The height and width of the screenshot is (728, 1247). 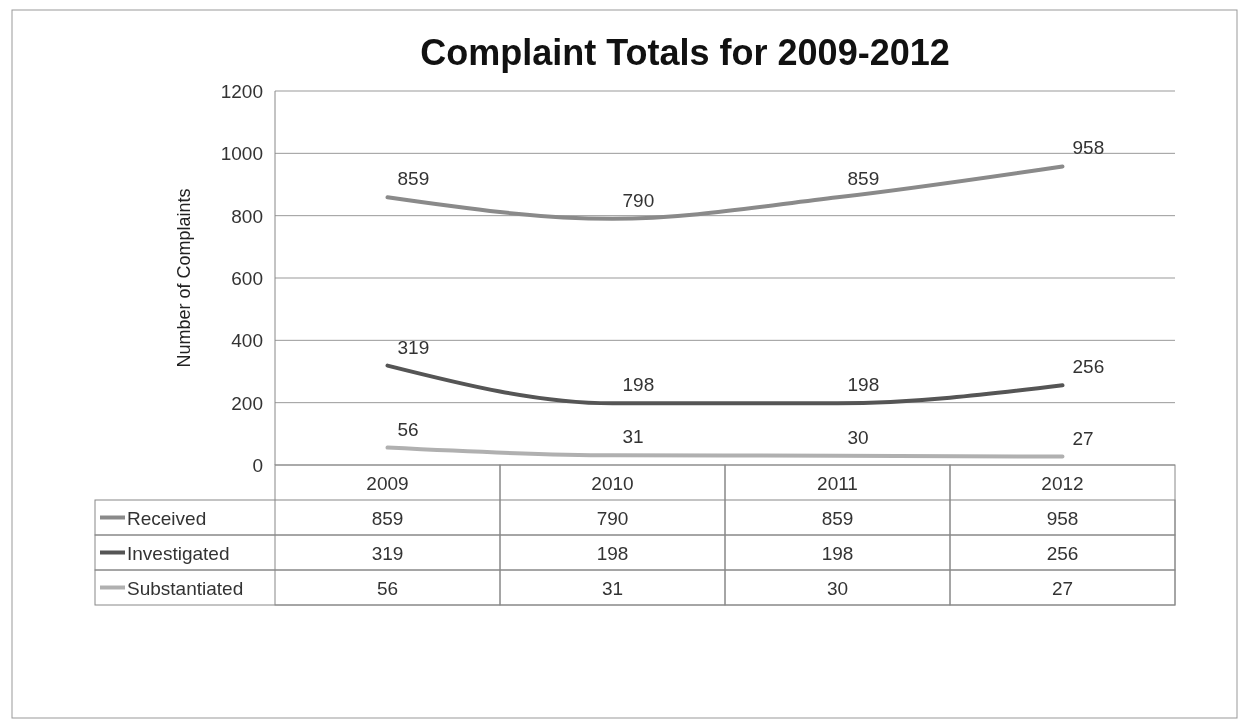 I want to click on x-tick-label: 2010, so click(x=612, y=483).